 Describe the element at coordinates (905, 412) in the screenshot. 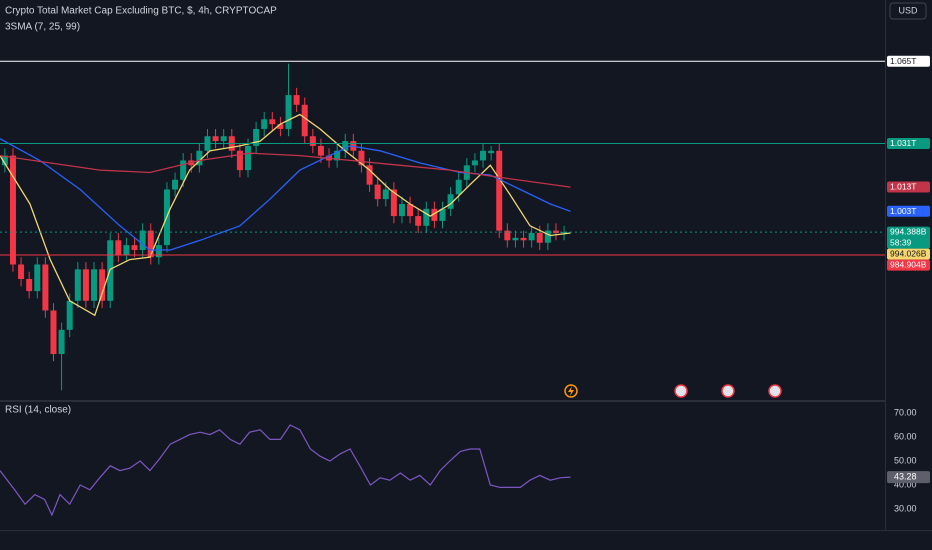

I see `y-tick-label: 70.00` at that location.